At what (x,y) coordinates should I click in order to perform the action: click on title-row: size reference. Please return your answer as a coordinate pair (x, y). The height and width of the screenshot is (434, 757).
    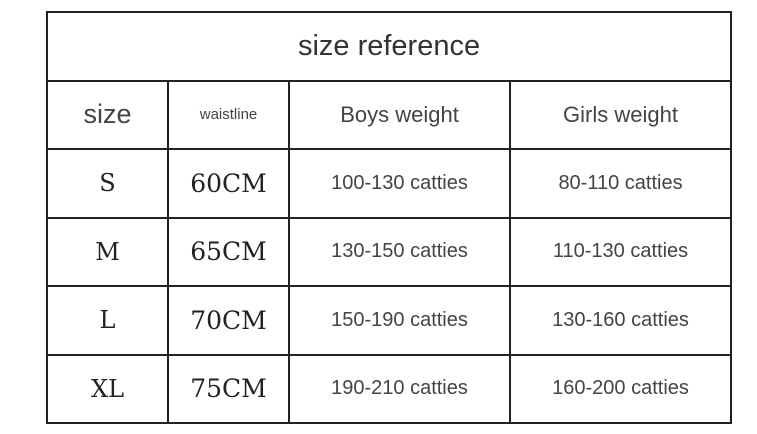
    Looking at the image, I should click on (389, 46).